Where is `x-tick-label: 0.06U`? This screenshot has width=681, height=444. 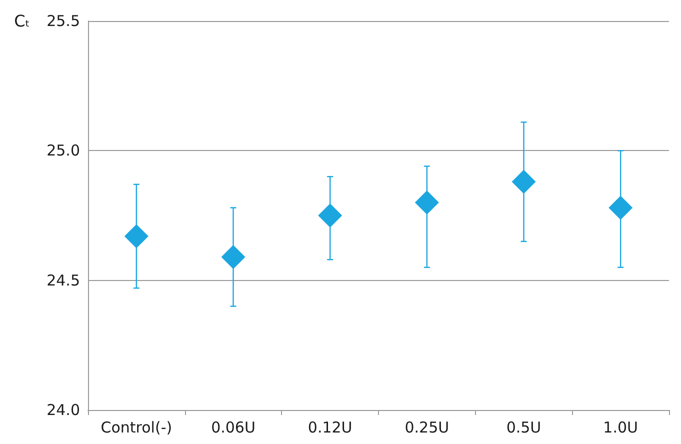 x-tick-label: 0.06U is located at coordinates (233, 427).